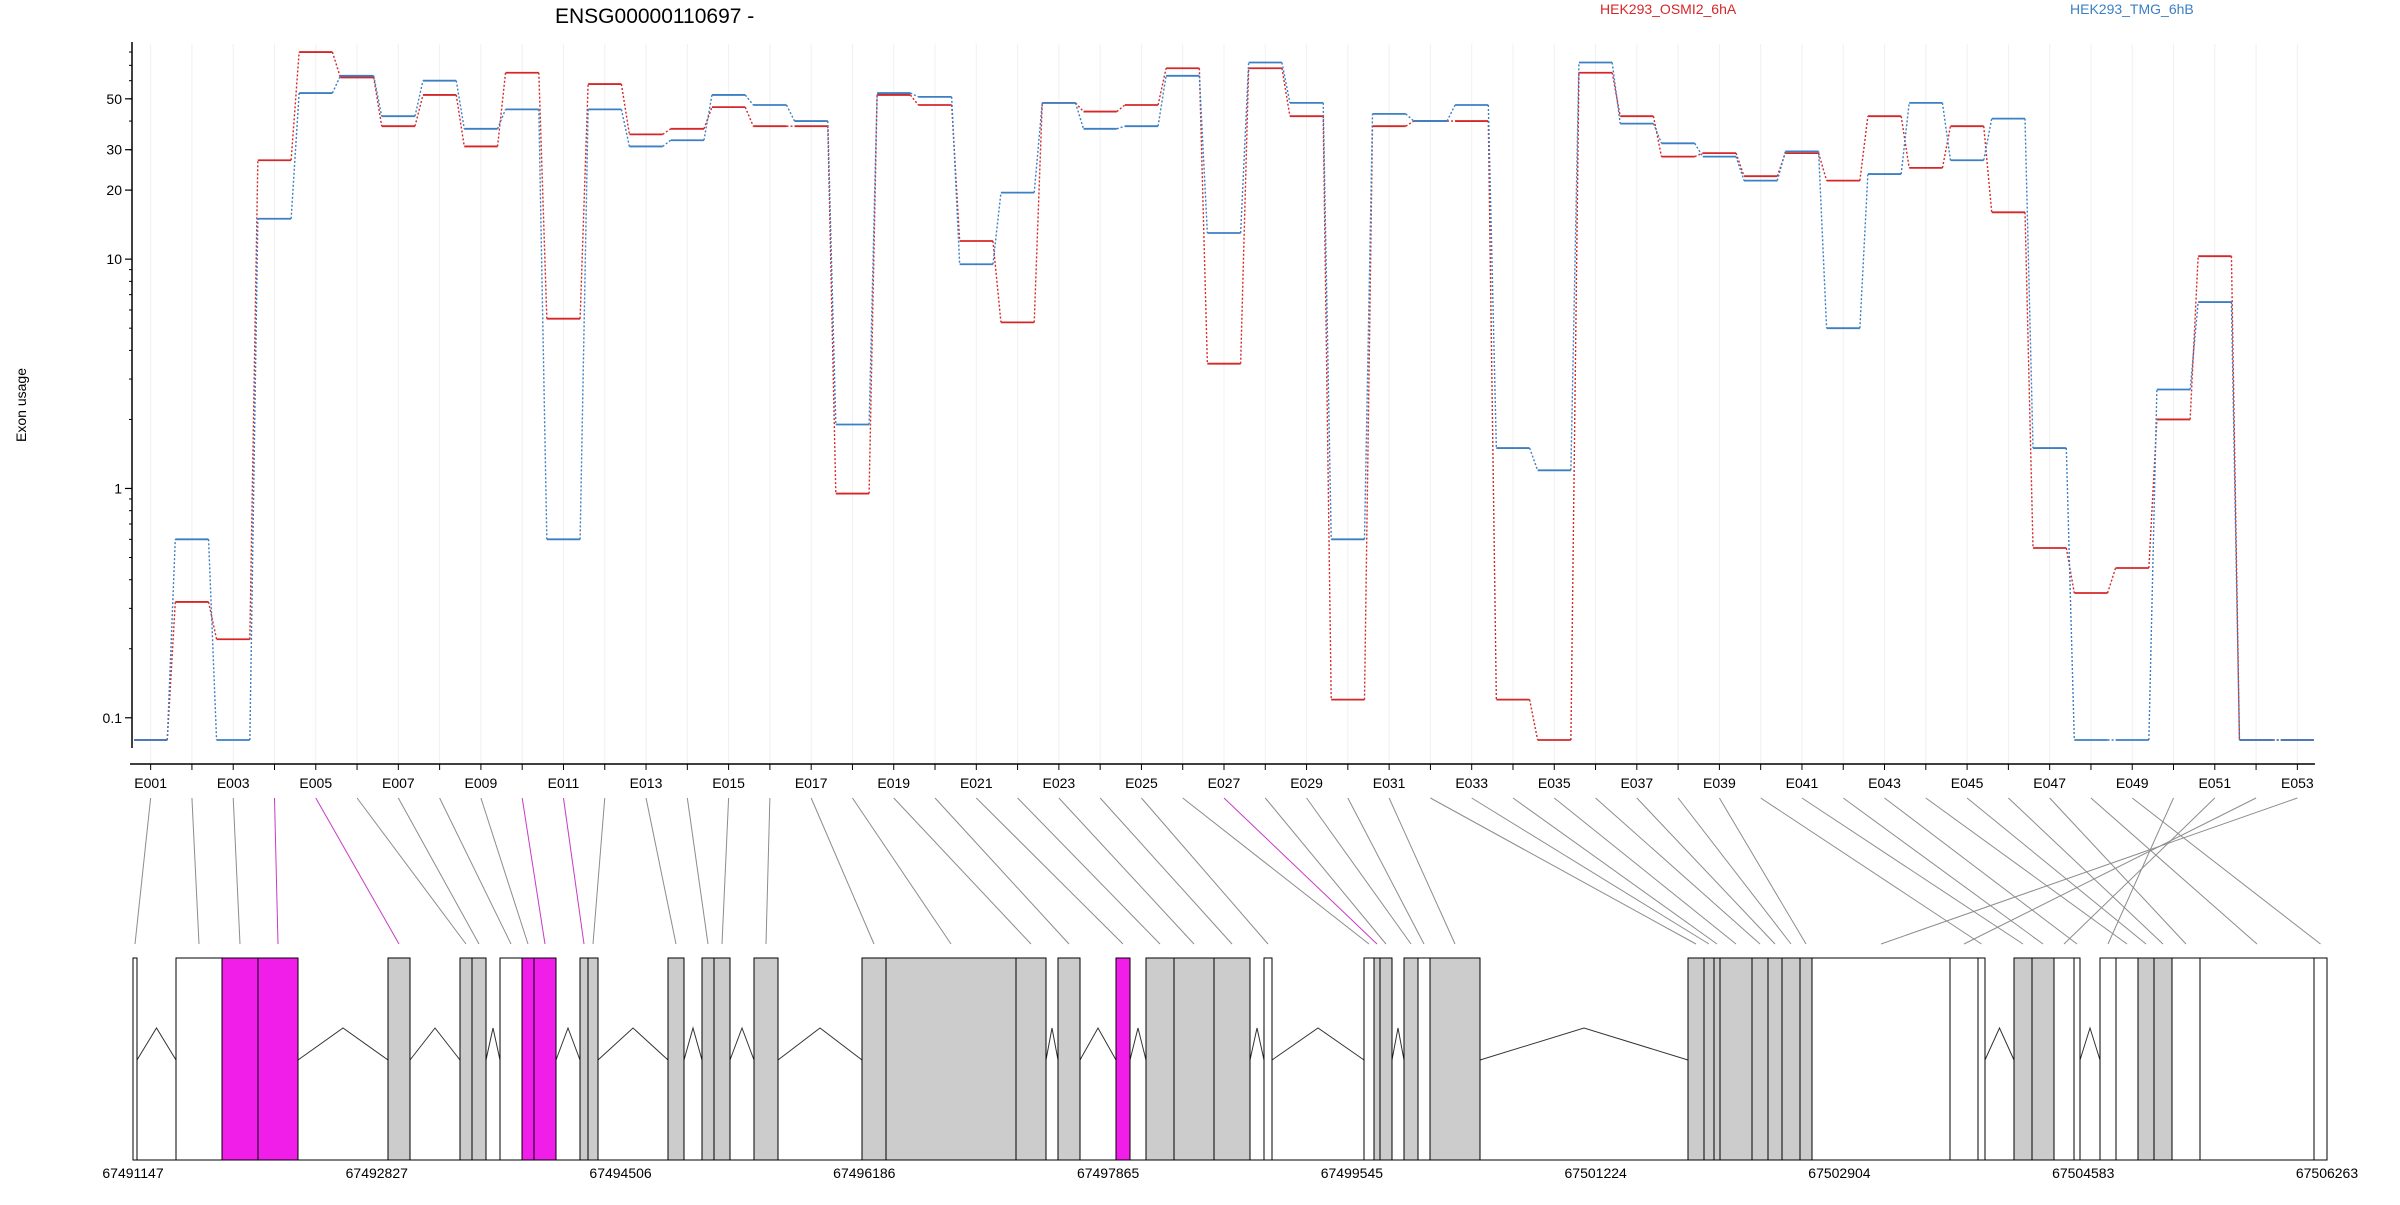  Describe the element at coordinates (114, 99) in the screenshot. I see `y-tick-label: 50` at that location.